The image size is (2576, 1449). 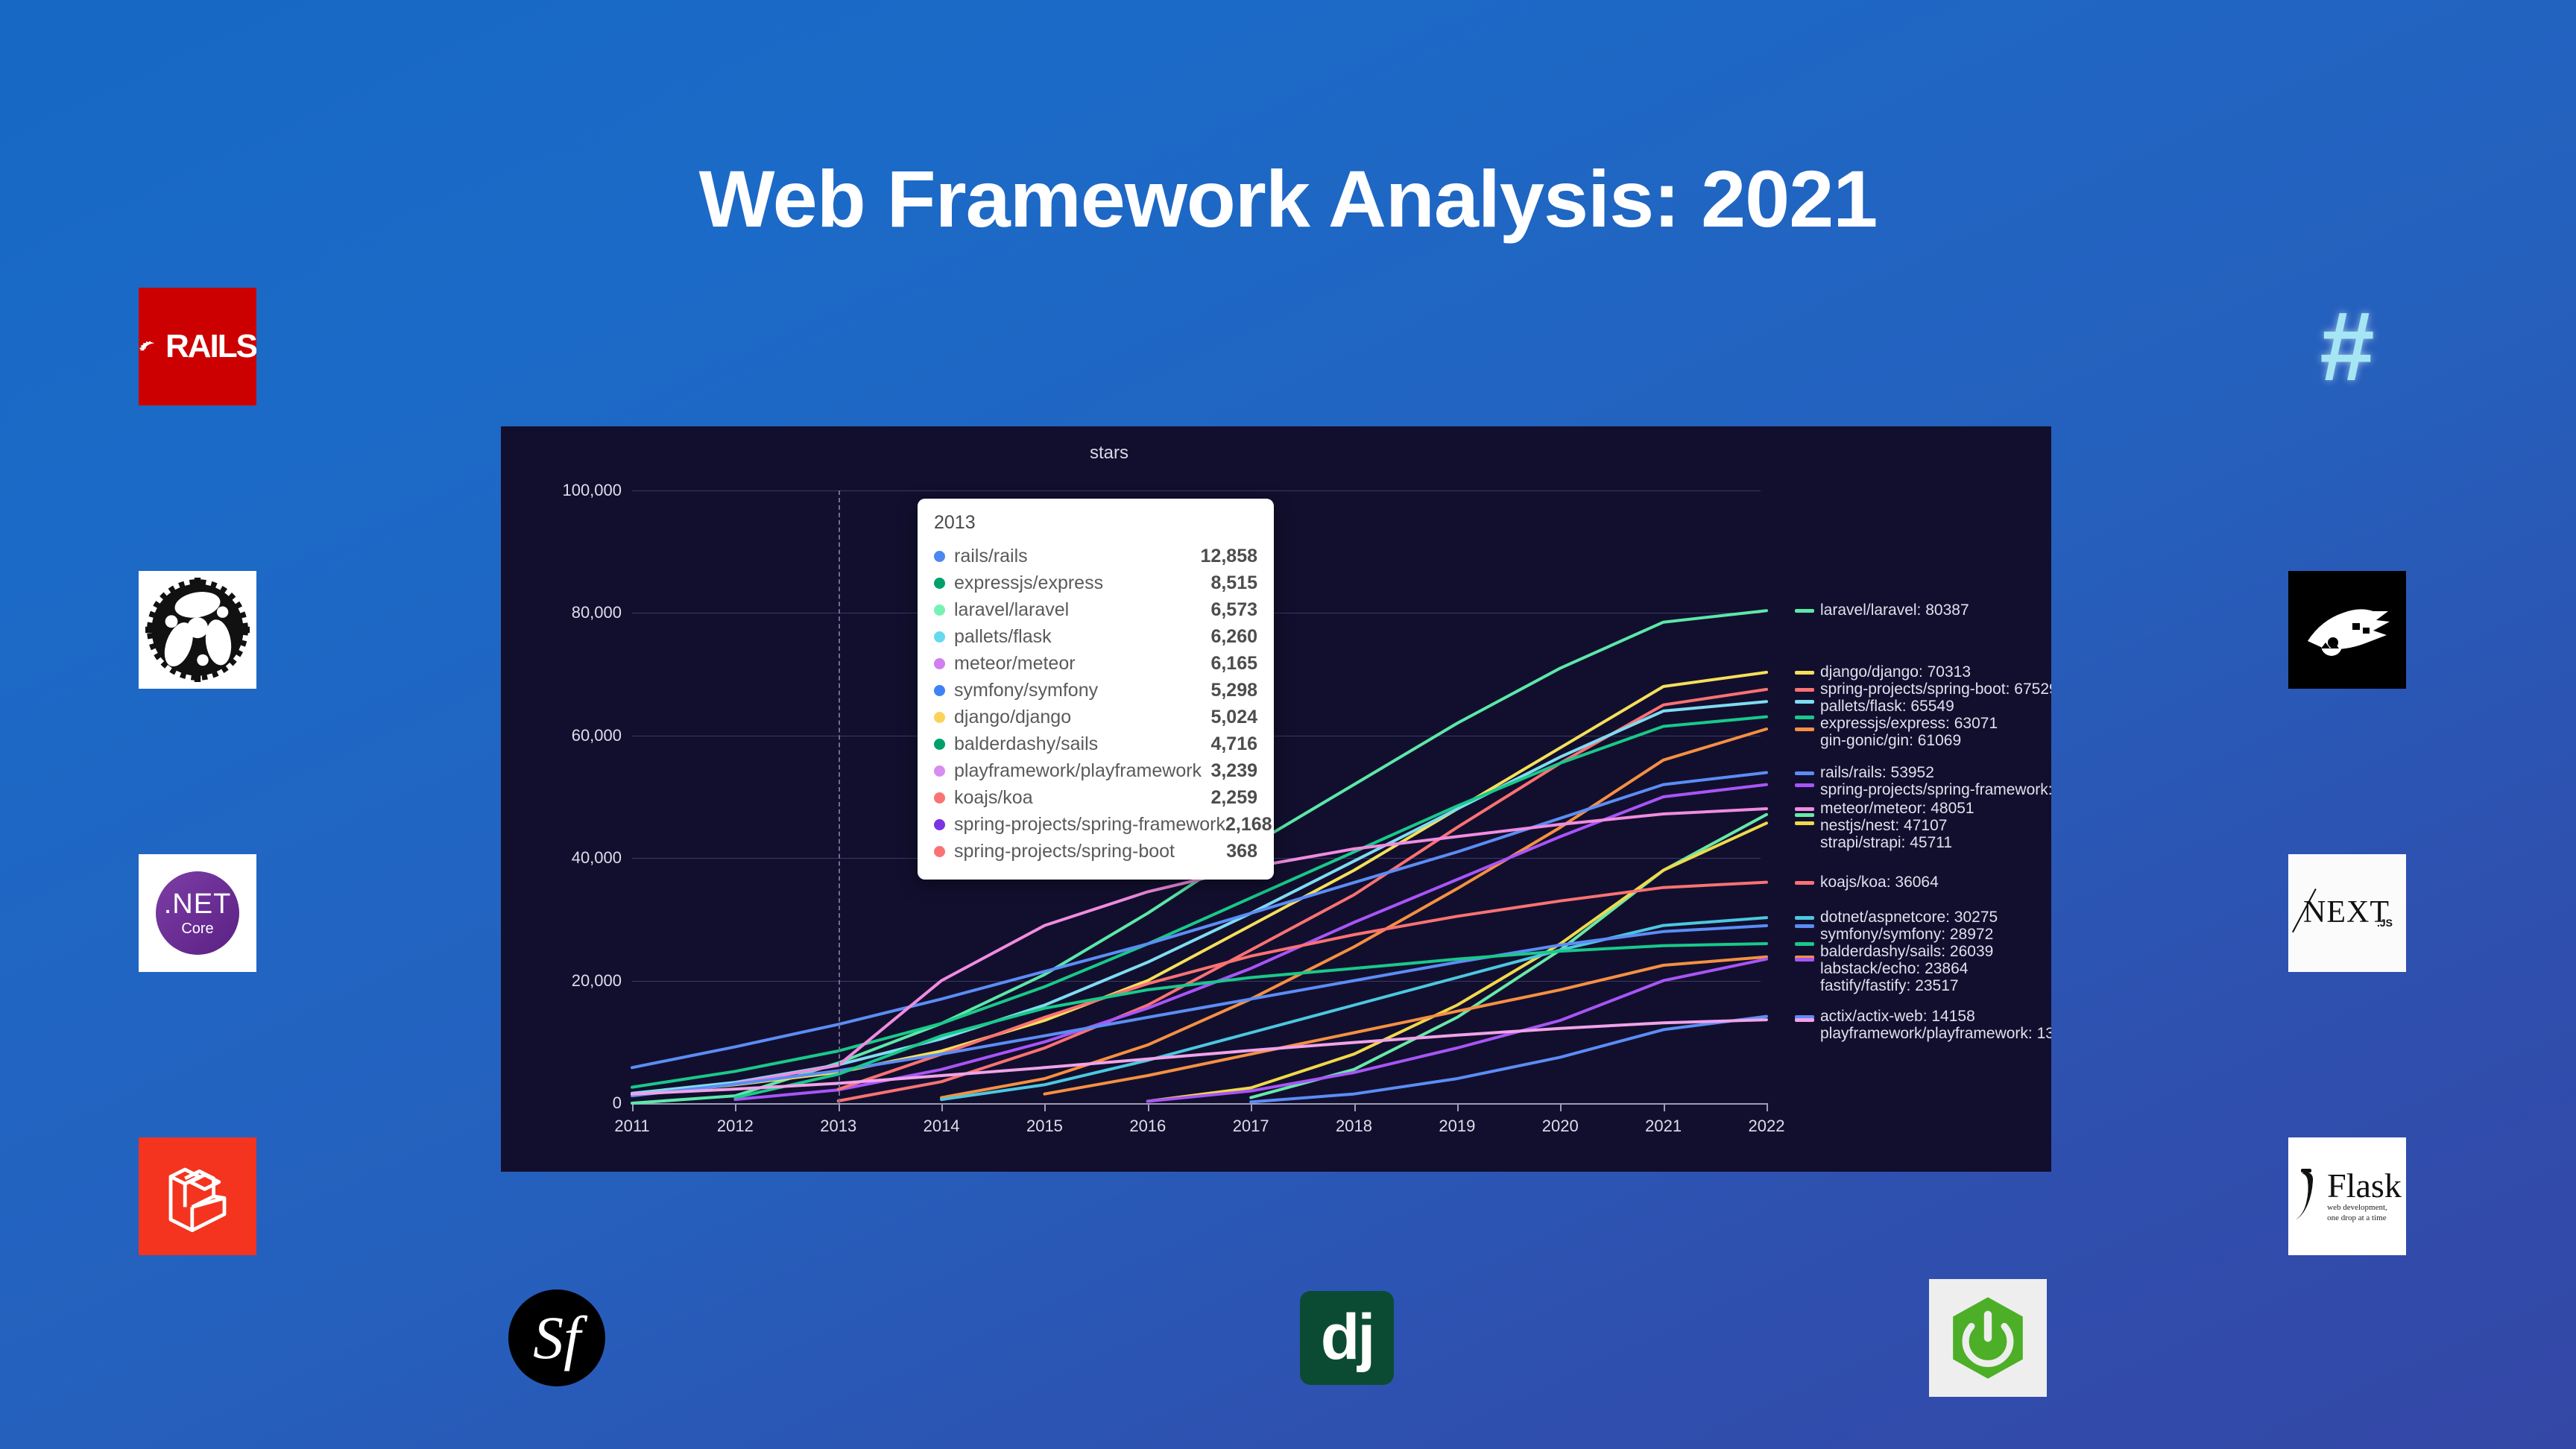 I want to click on flask-tagline: web development, one drop at a time, so click(x=2357, y=1212).